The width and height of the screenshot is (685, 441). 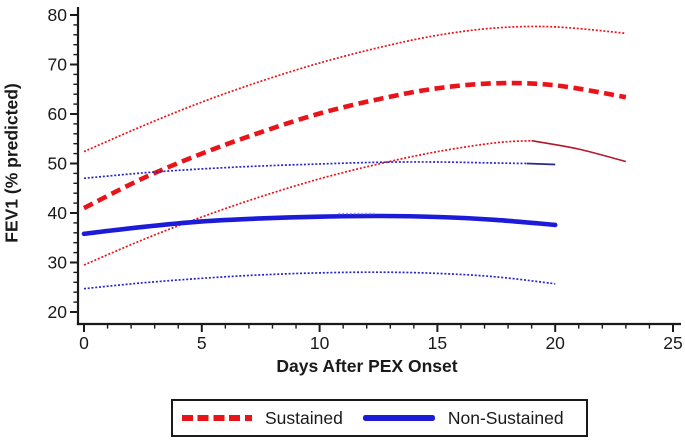 What do you see at coordinates (437, 343) in the screenshot?
I see `x-tick-label: 15` at bounding box center [437, 343].